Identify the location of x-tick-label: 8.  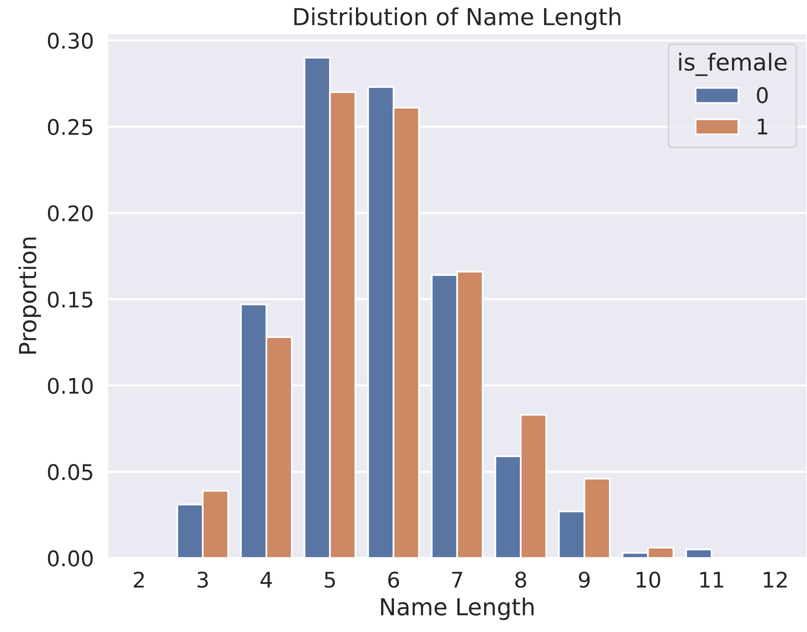
(520, 580).